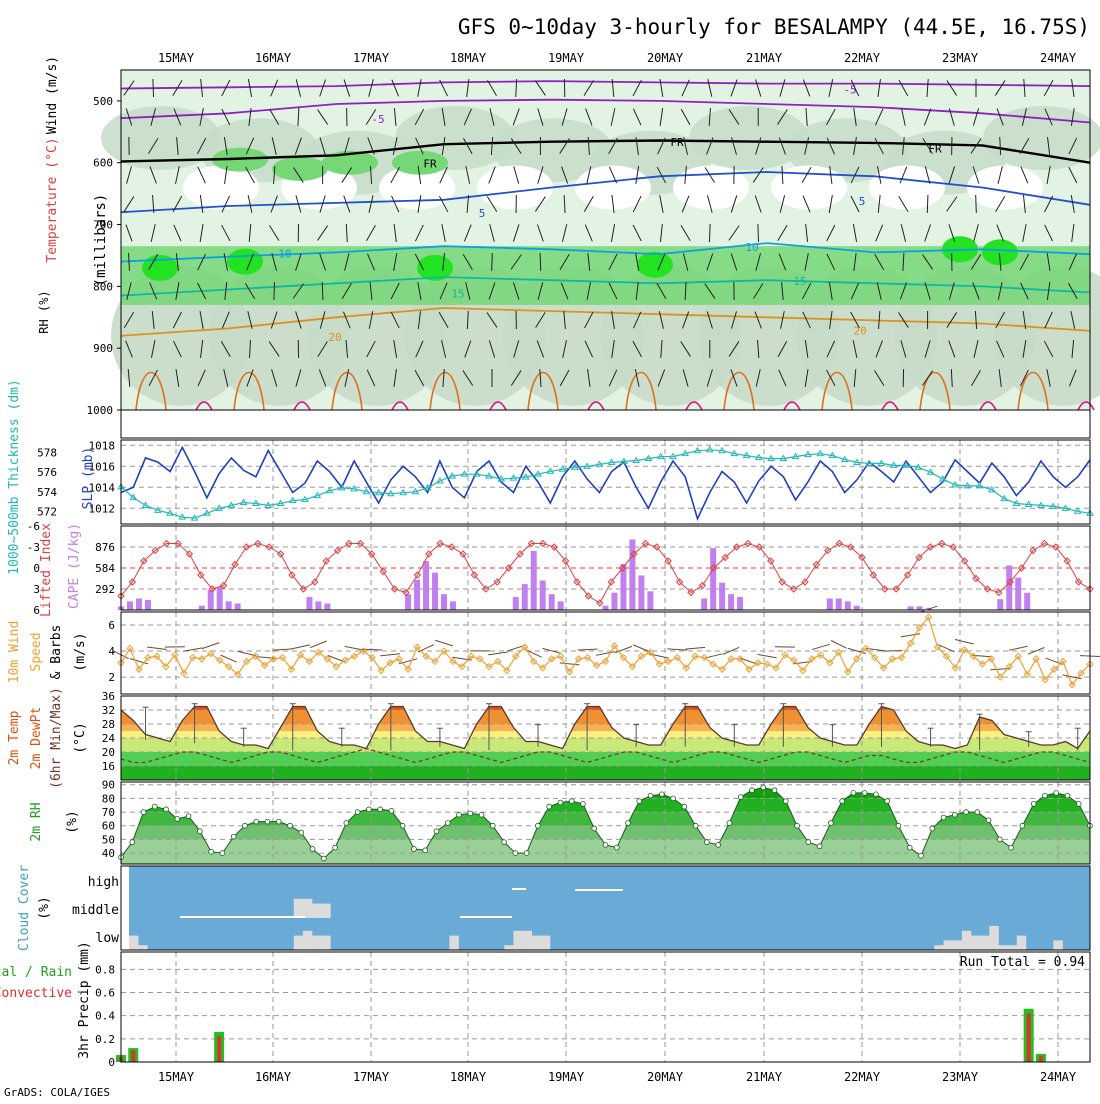 The width and height of the screenshot is (1100, 1104). I want to click on lifted-tick-label: -3, so click(33, 547).